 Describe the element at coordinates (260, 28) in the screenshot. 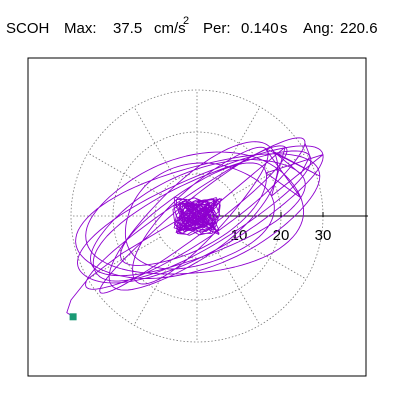

I see `period-value: 0.140` at that location.